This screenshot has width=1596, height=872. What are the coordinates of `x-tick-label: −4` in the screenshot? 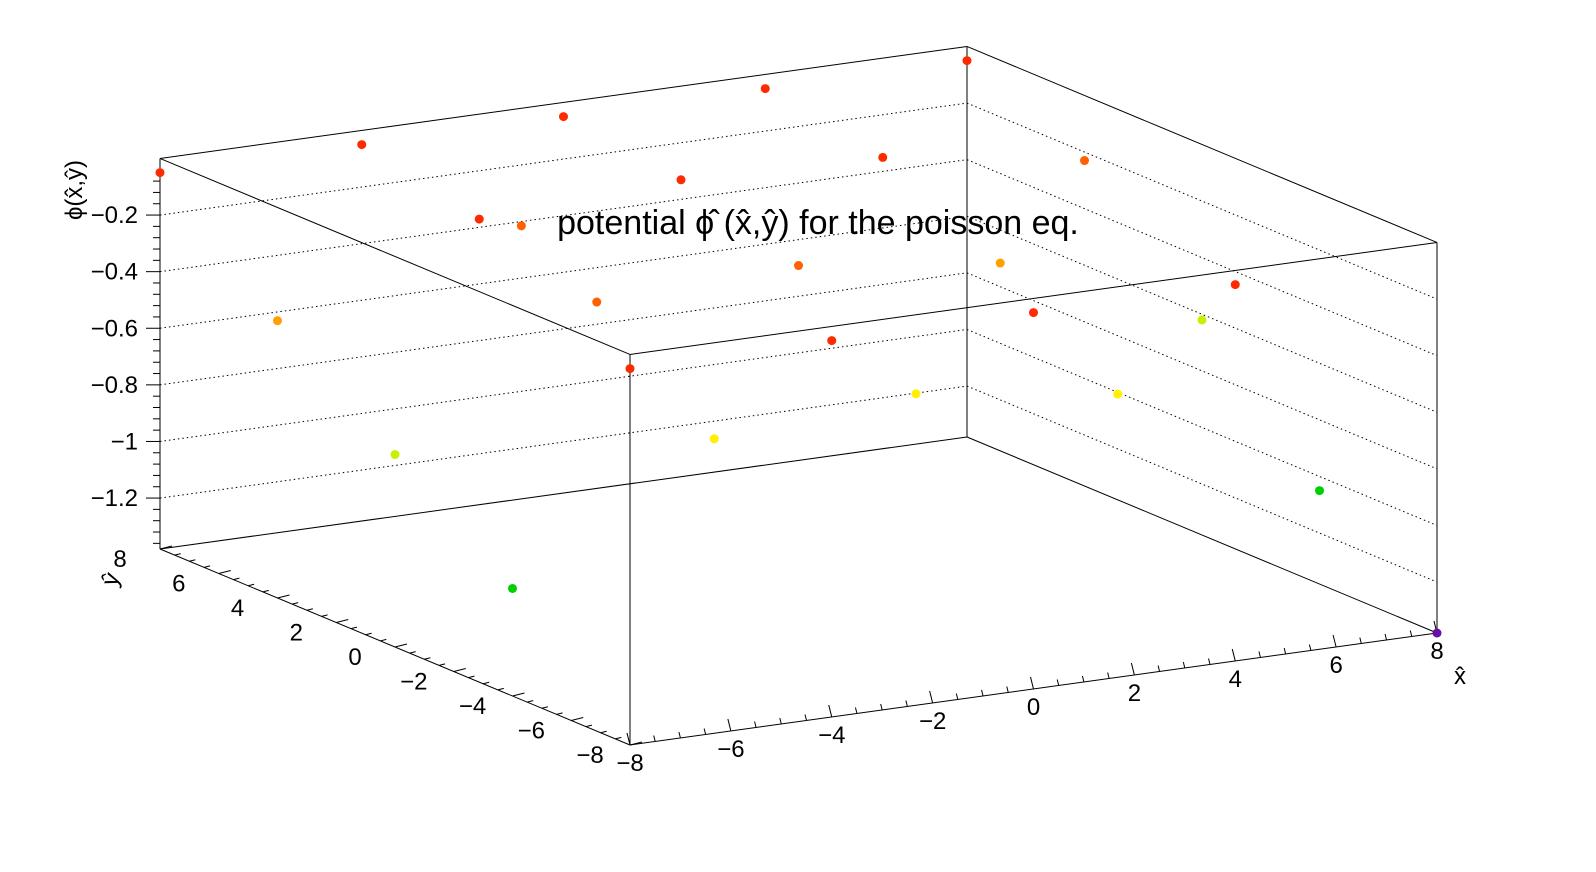 It's located at (831, 735).